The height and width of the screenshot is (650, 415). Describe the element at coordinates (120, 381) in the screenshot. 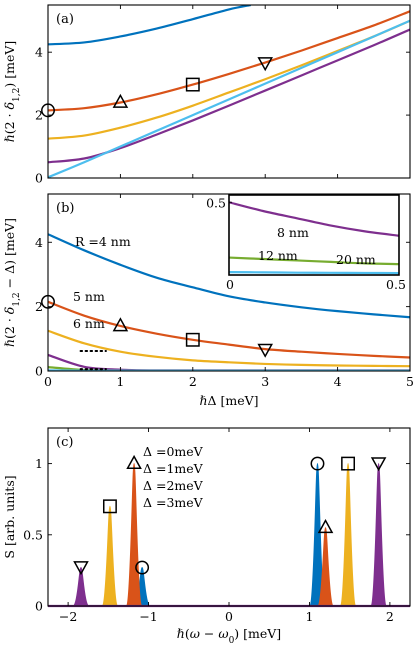

I see `panel-b-xtick-label: 1` at that location.